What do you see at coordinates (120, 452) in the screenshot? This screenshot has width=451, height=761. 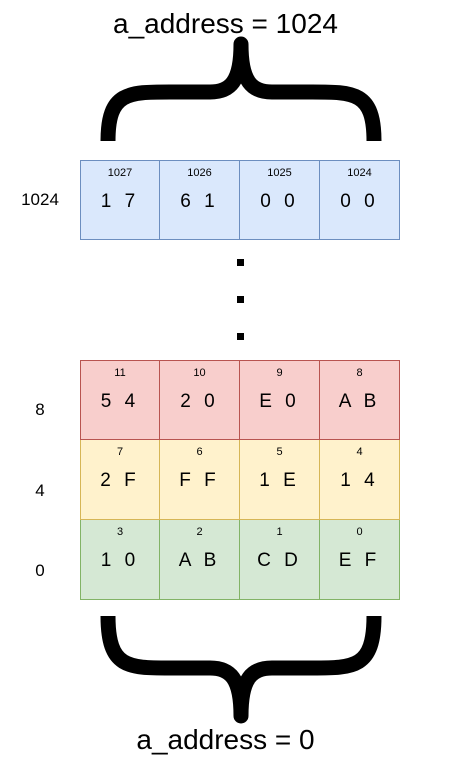 I see `byte-index: 7` at bounding box center [120, 452].